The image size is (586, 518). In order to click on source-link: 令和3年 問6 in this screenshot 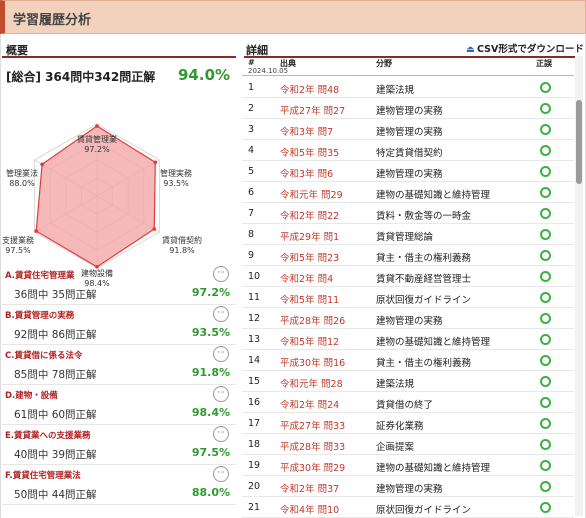, I will do `click(307, 174)`.